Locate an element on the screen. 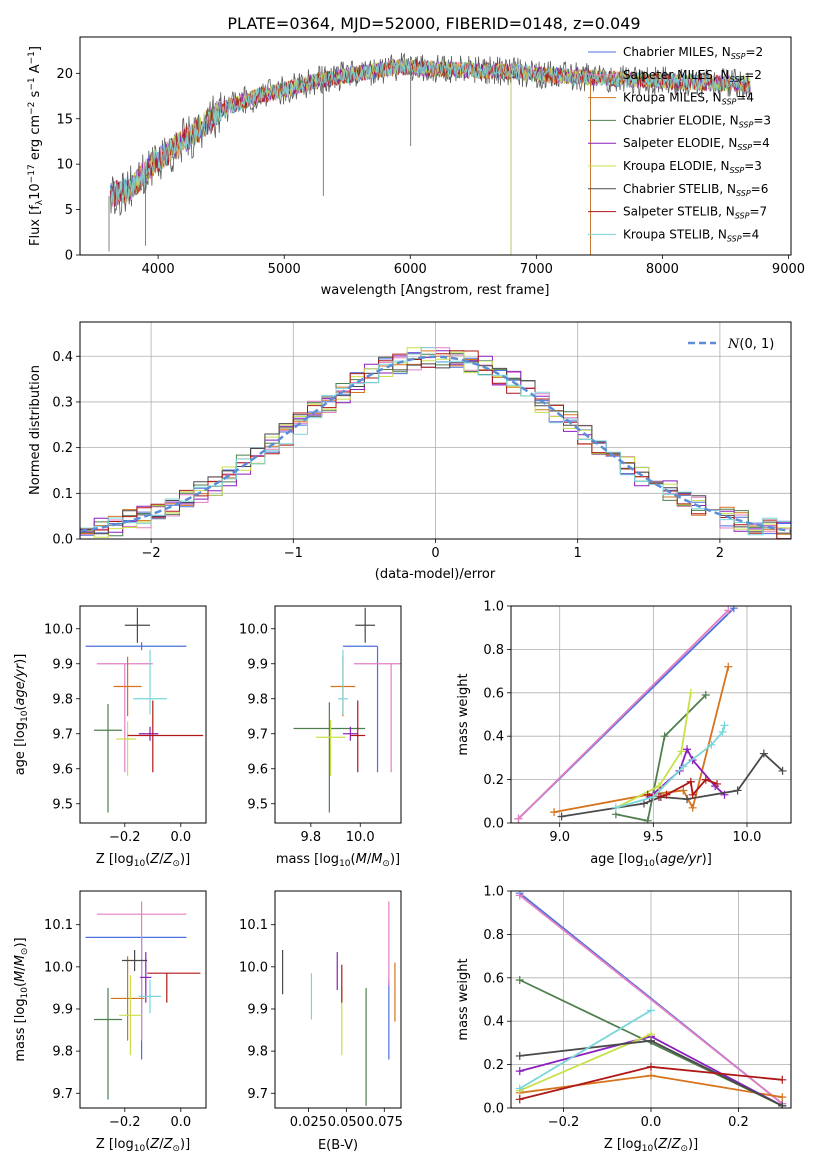 The height and width of the screenshot is (1170, 819). x-tick-label: 0.2 is located at coordinates (738, 1122).